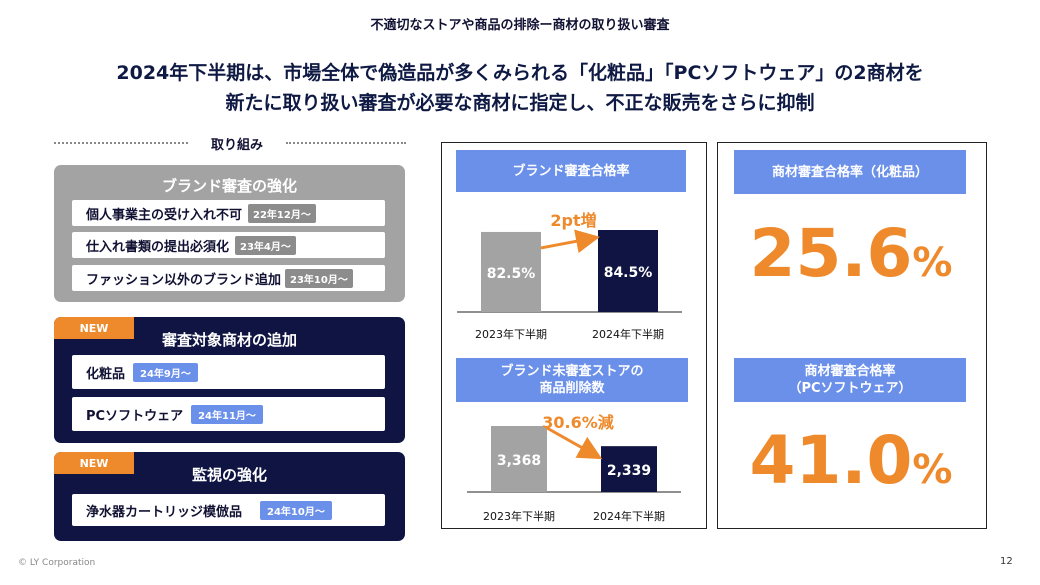 The image size is (1040, 585). Describe the element at coordinates (135, 416) in the screenshot. I see `item-label: PCソフトウェア` at that location.